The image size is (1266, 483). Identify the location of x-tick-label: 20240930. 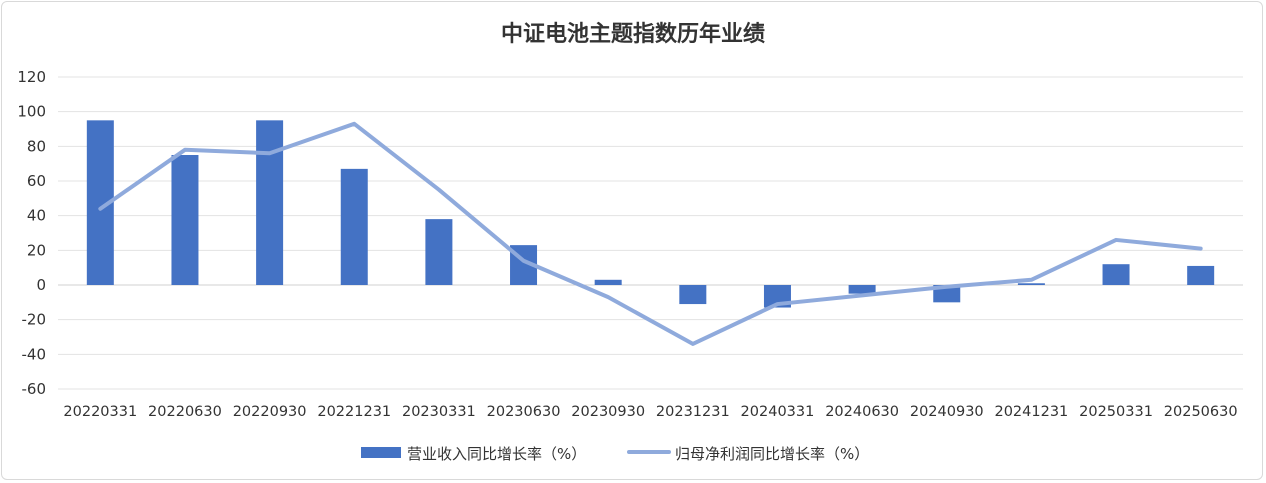
(947, 412).